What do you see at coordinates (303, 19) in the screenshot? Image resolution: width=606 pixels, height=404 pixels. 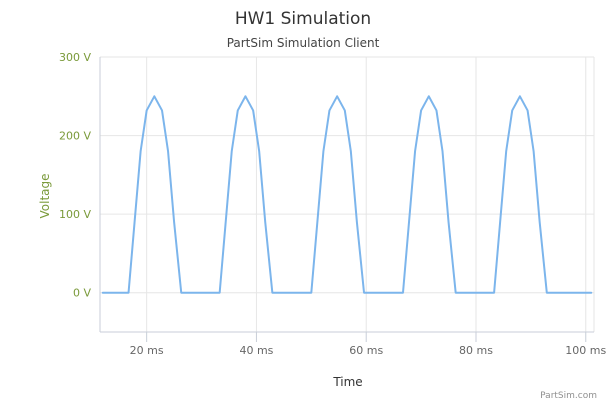 I see `chart-title: HW1 Simulation` at bounding box center [303, 19].